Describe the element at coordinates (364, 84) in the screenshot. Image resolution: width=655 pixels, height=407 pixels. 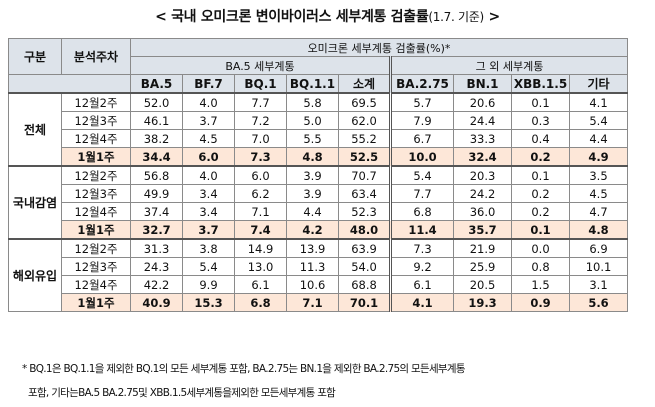
I see `column-header: 소계` at that location.